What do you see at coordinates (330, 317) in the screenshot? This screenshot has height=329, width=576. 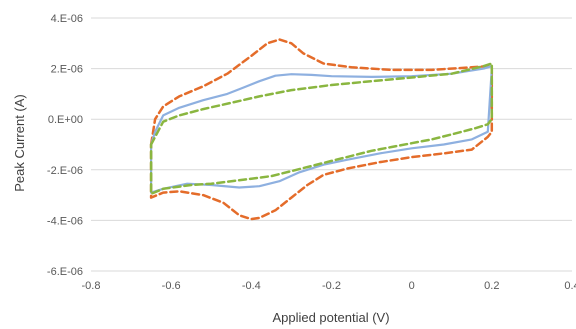 I see `x-axis-title: Applied potential (V)` at bounding box center [330, 317].